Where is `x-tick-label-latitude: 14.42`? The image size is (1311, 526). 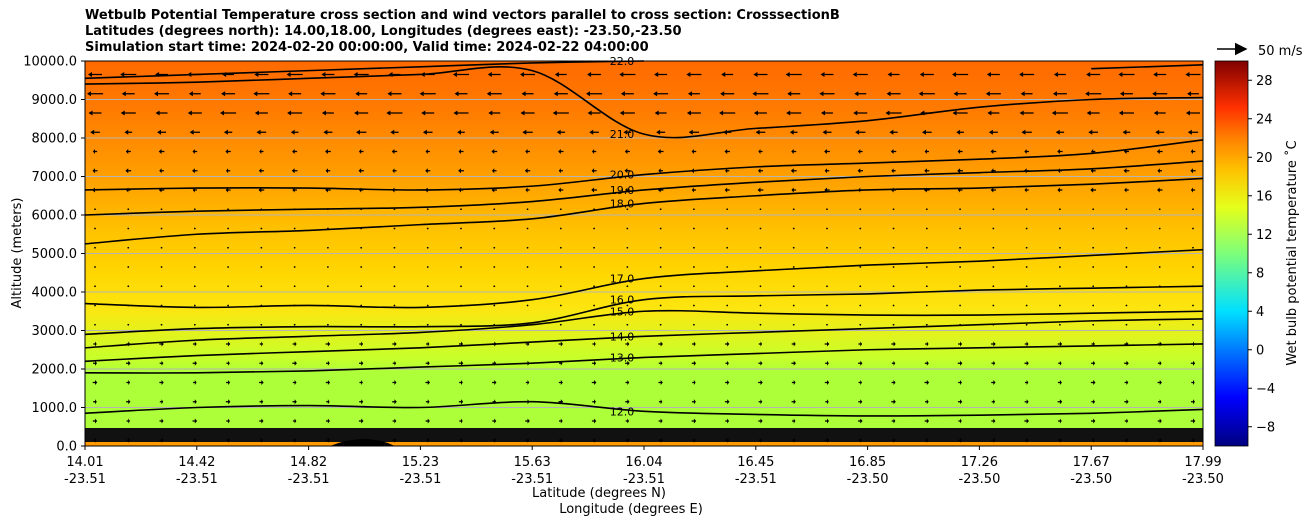
x-tick-label-latitude: 14.42 is located at coordinates (196, 462).